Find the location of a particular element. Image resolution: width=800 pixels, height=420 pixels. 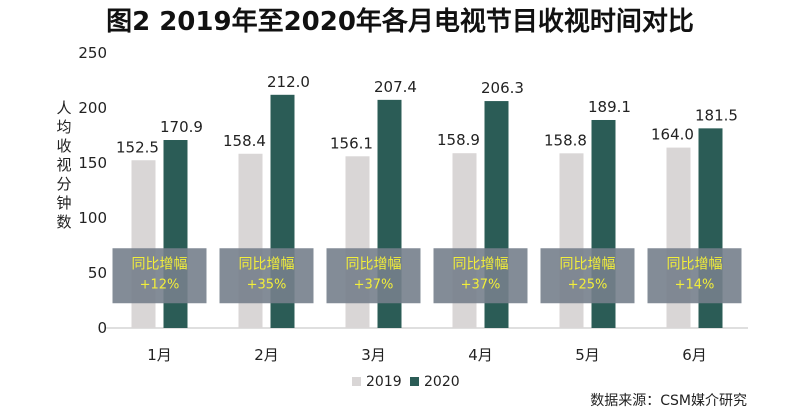

growth-value: +25% is located at coordinates (588, 284).